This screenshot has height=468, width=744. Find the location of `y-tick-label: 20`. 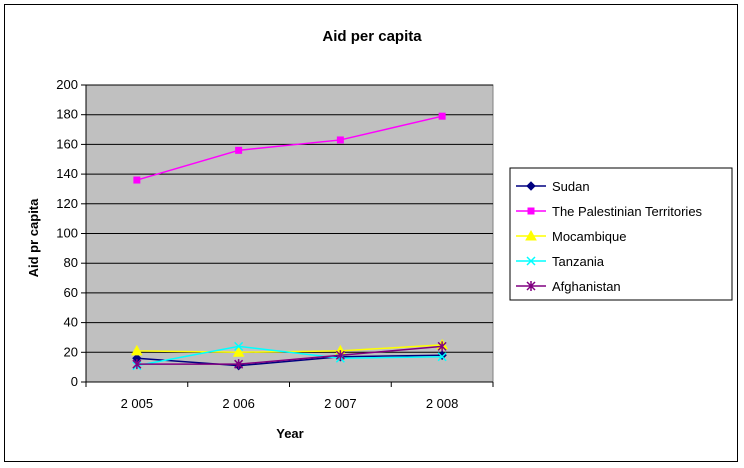

y-tick-label: 20 is located at coordinates (71, 351).